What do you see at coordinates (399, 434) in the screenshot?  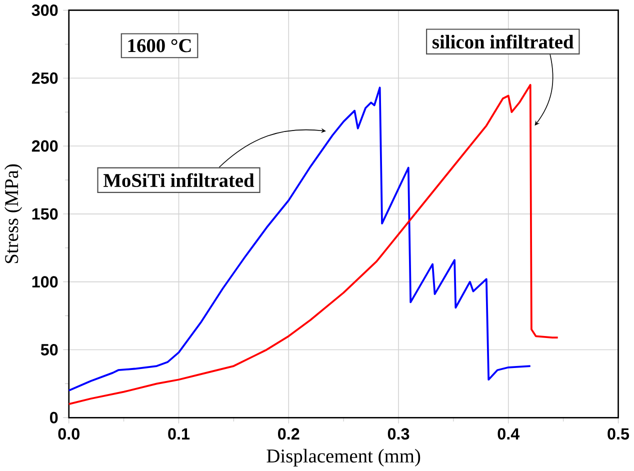 I see `x-tick-label: 0.3` at bounding box center [399, 434].